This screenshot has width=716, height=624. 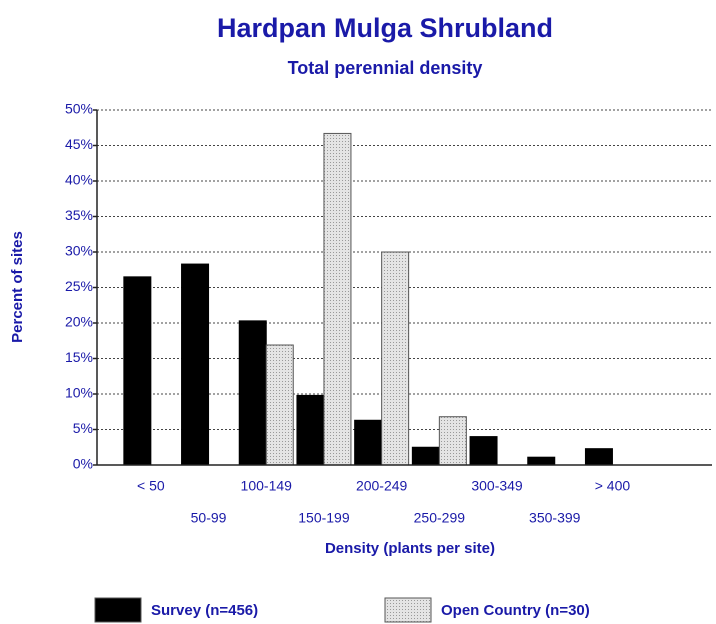 I want to click on y-tick-label: 40%, so click(x=79, y=180).